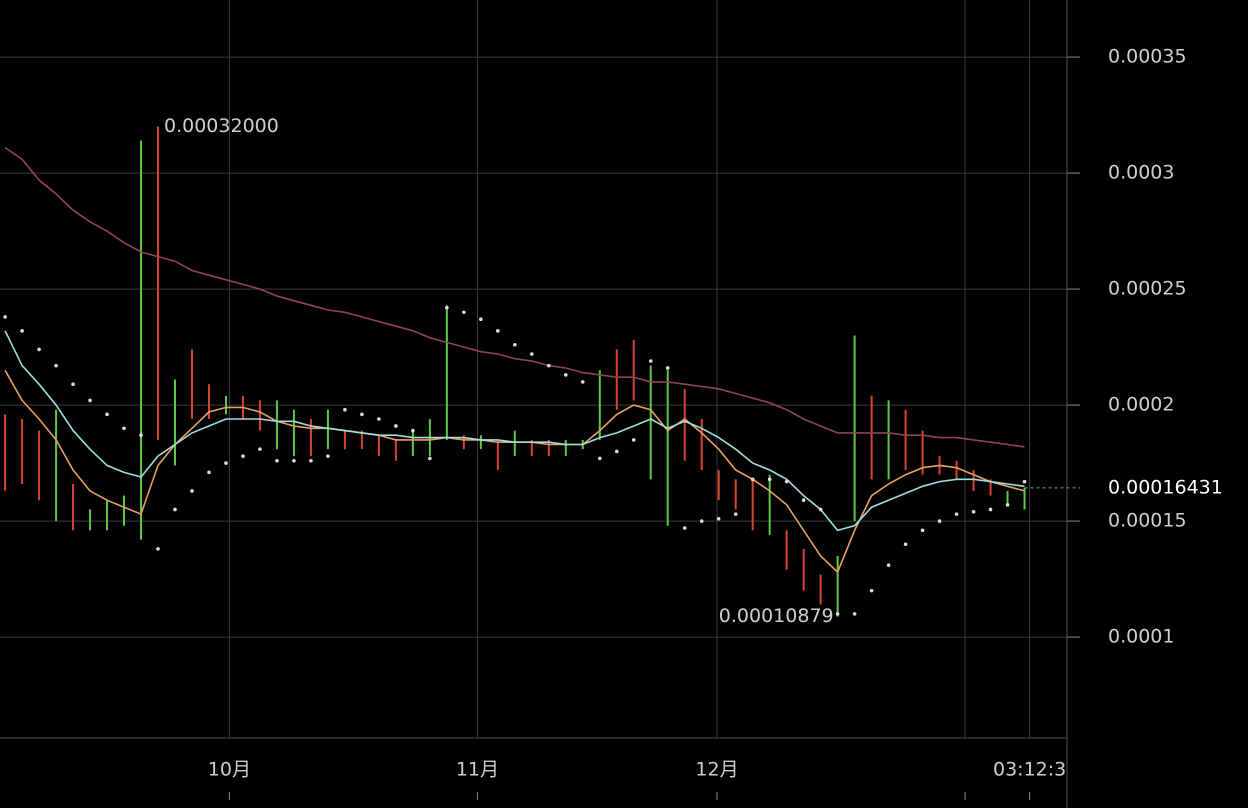 This screenshot has width=1248, height=808. Describe the element at coordinates (1141, 405) in the screenshot. I see `y-tick-label: 0.0002` at that location.